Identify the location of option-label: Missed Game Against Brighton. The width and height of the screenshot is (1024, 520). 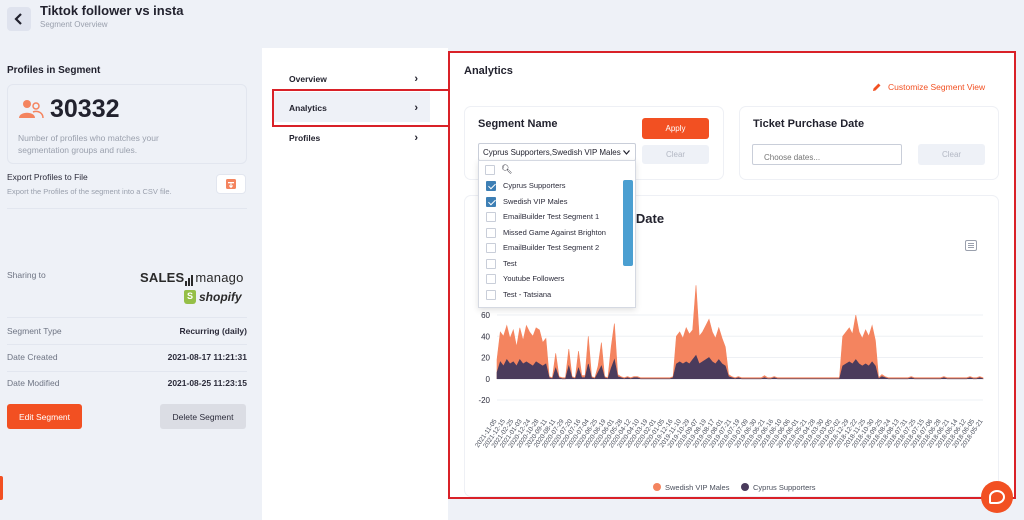
(554, 232).